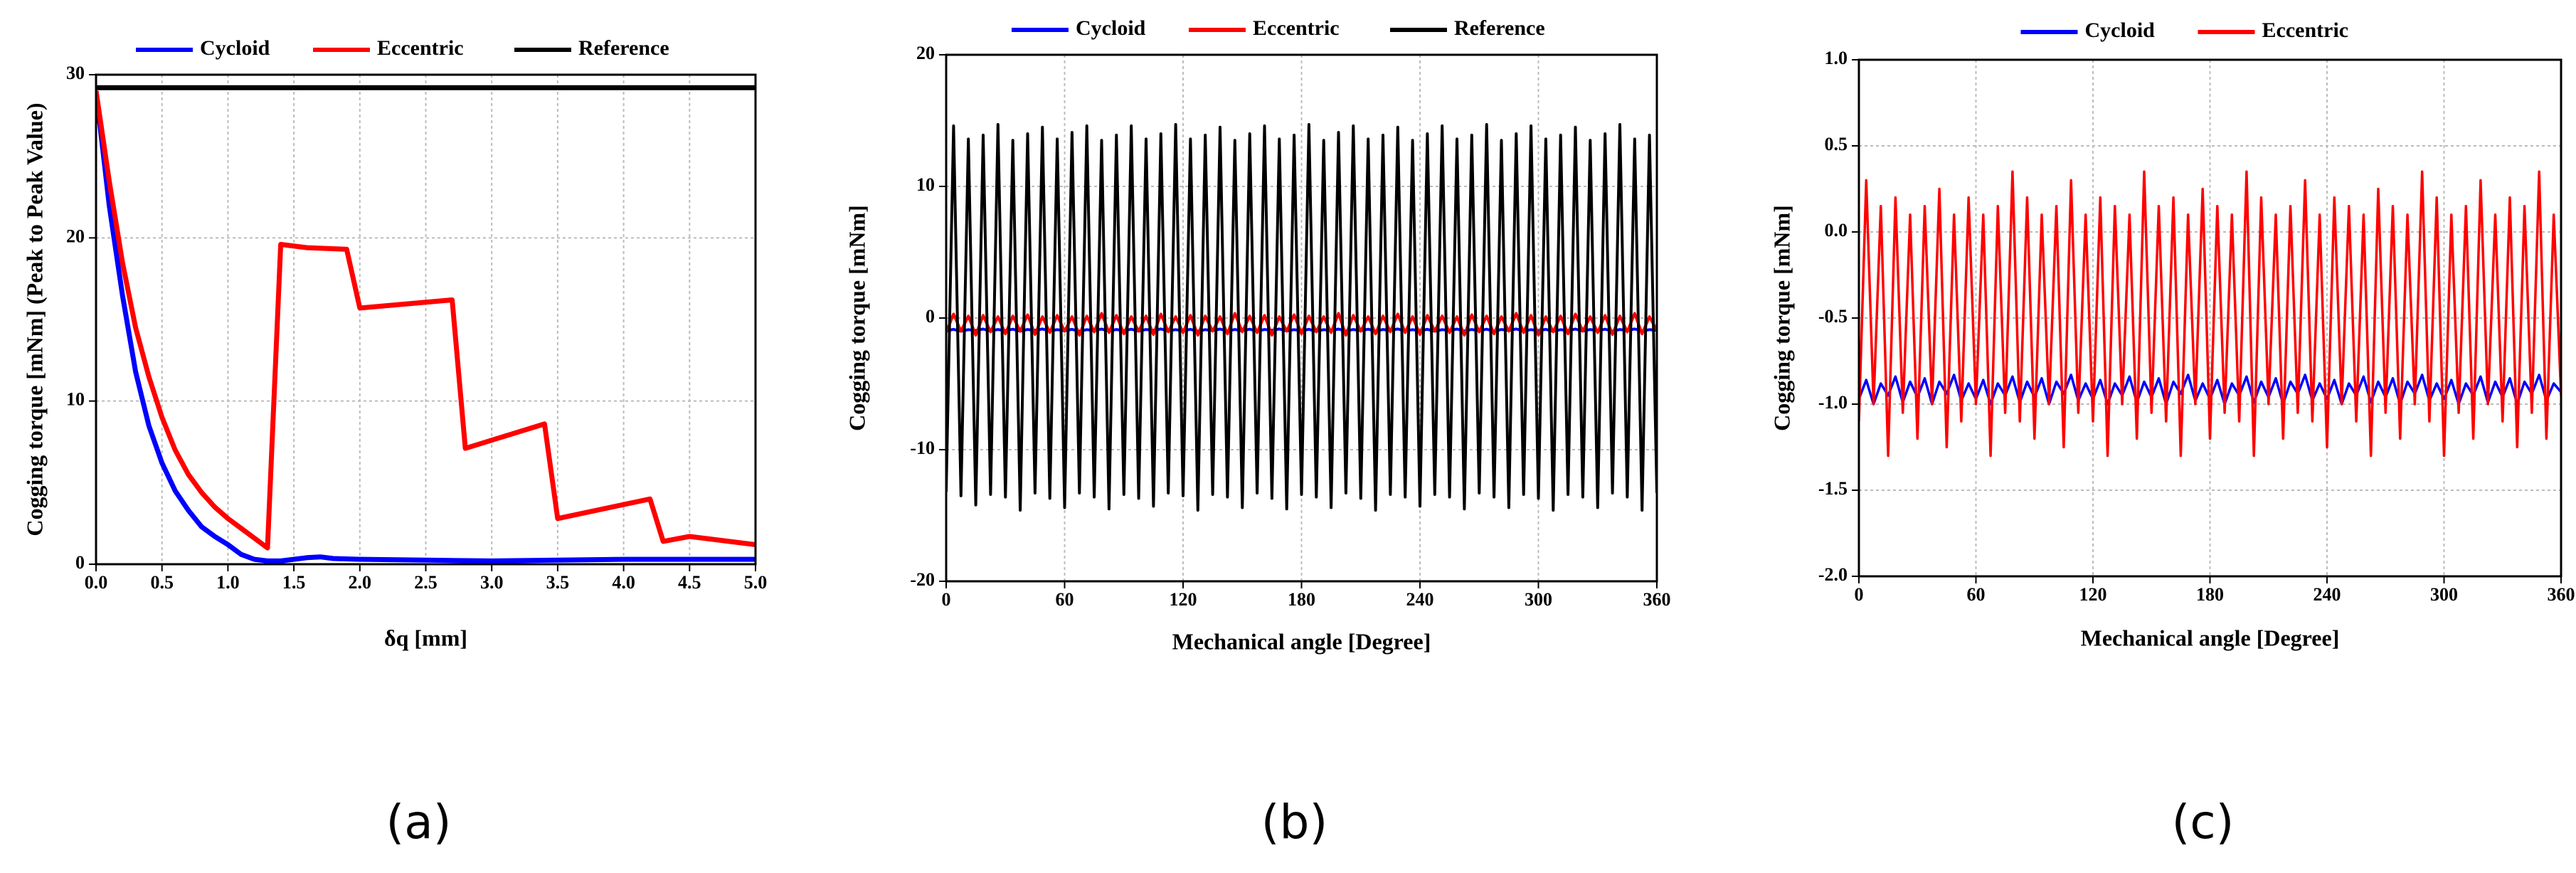  I want to click on plot-frame, so click(426, 319).